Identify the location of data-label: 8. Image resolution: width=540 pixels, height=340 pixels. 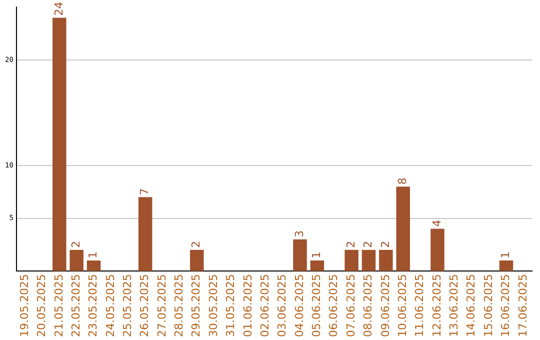
(402, 181).